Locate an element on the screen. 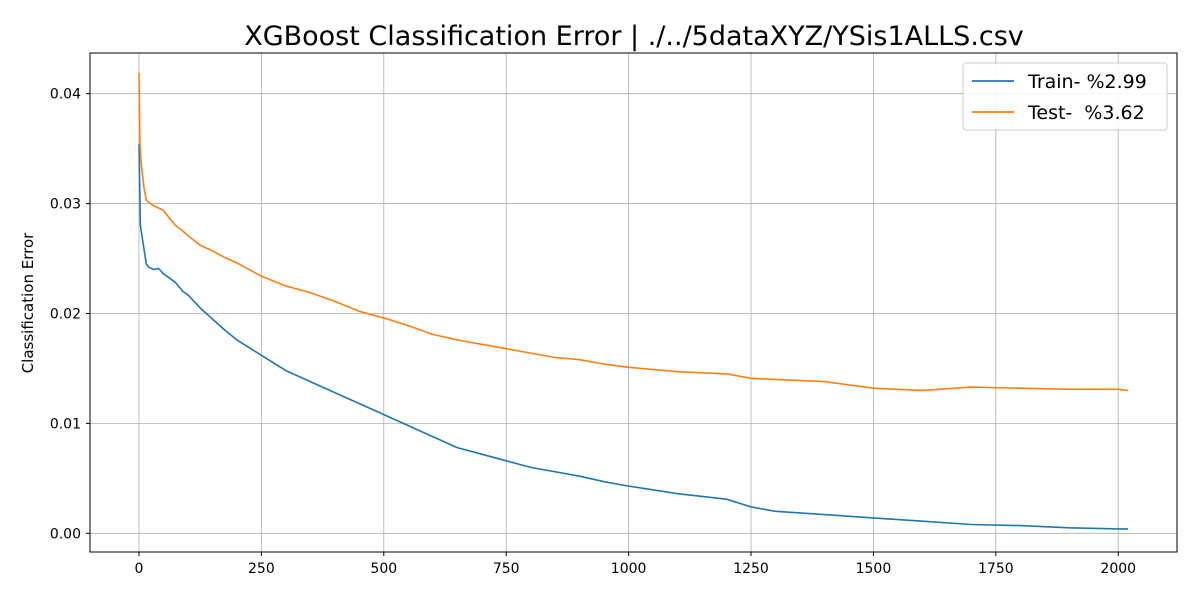 The image size is (1200, 604). legend-box is located at coordinates (1065, 96).